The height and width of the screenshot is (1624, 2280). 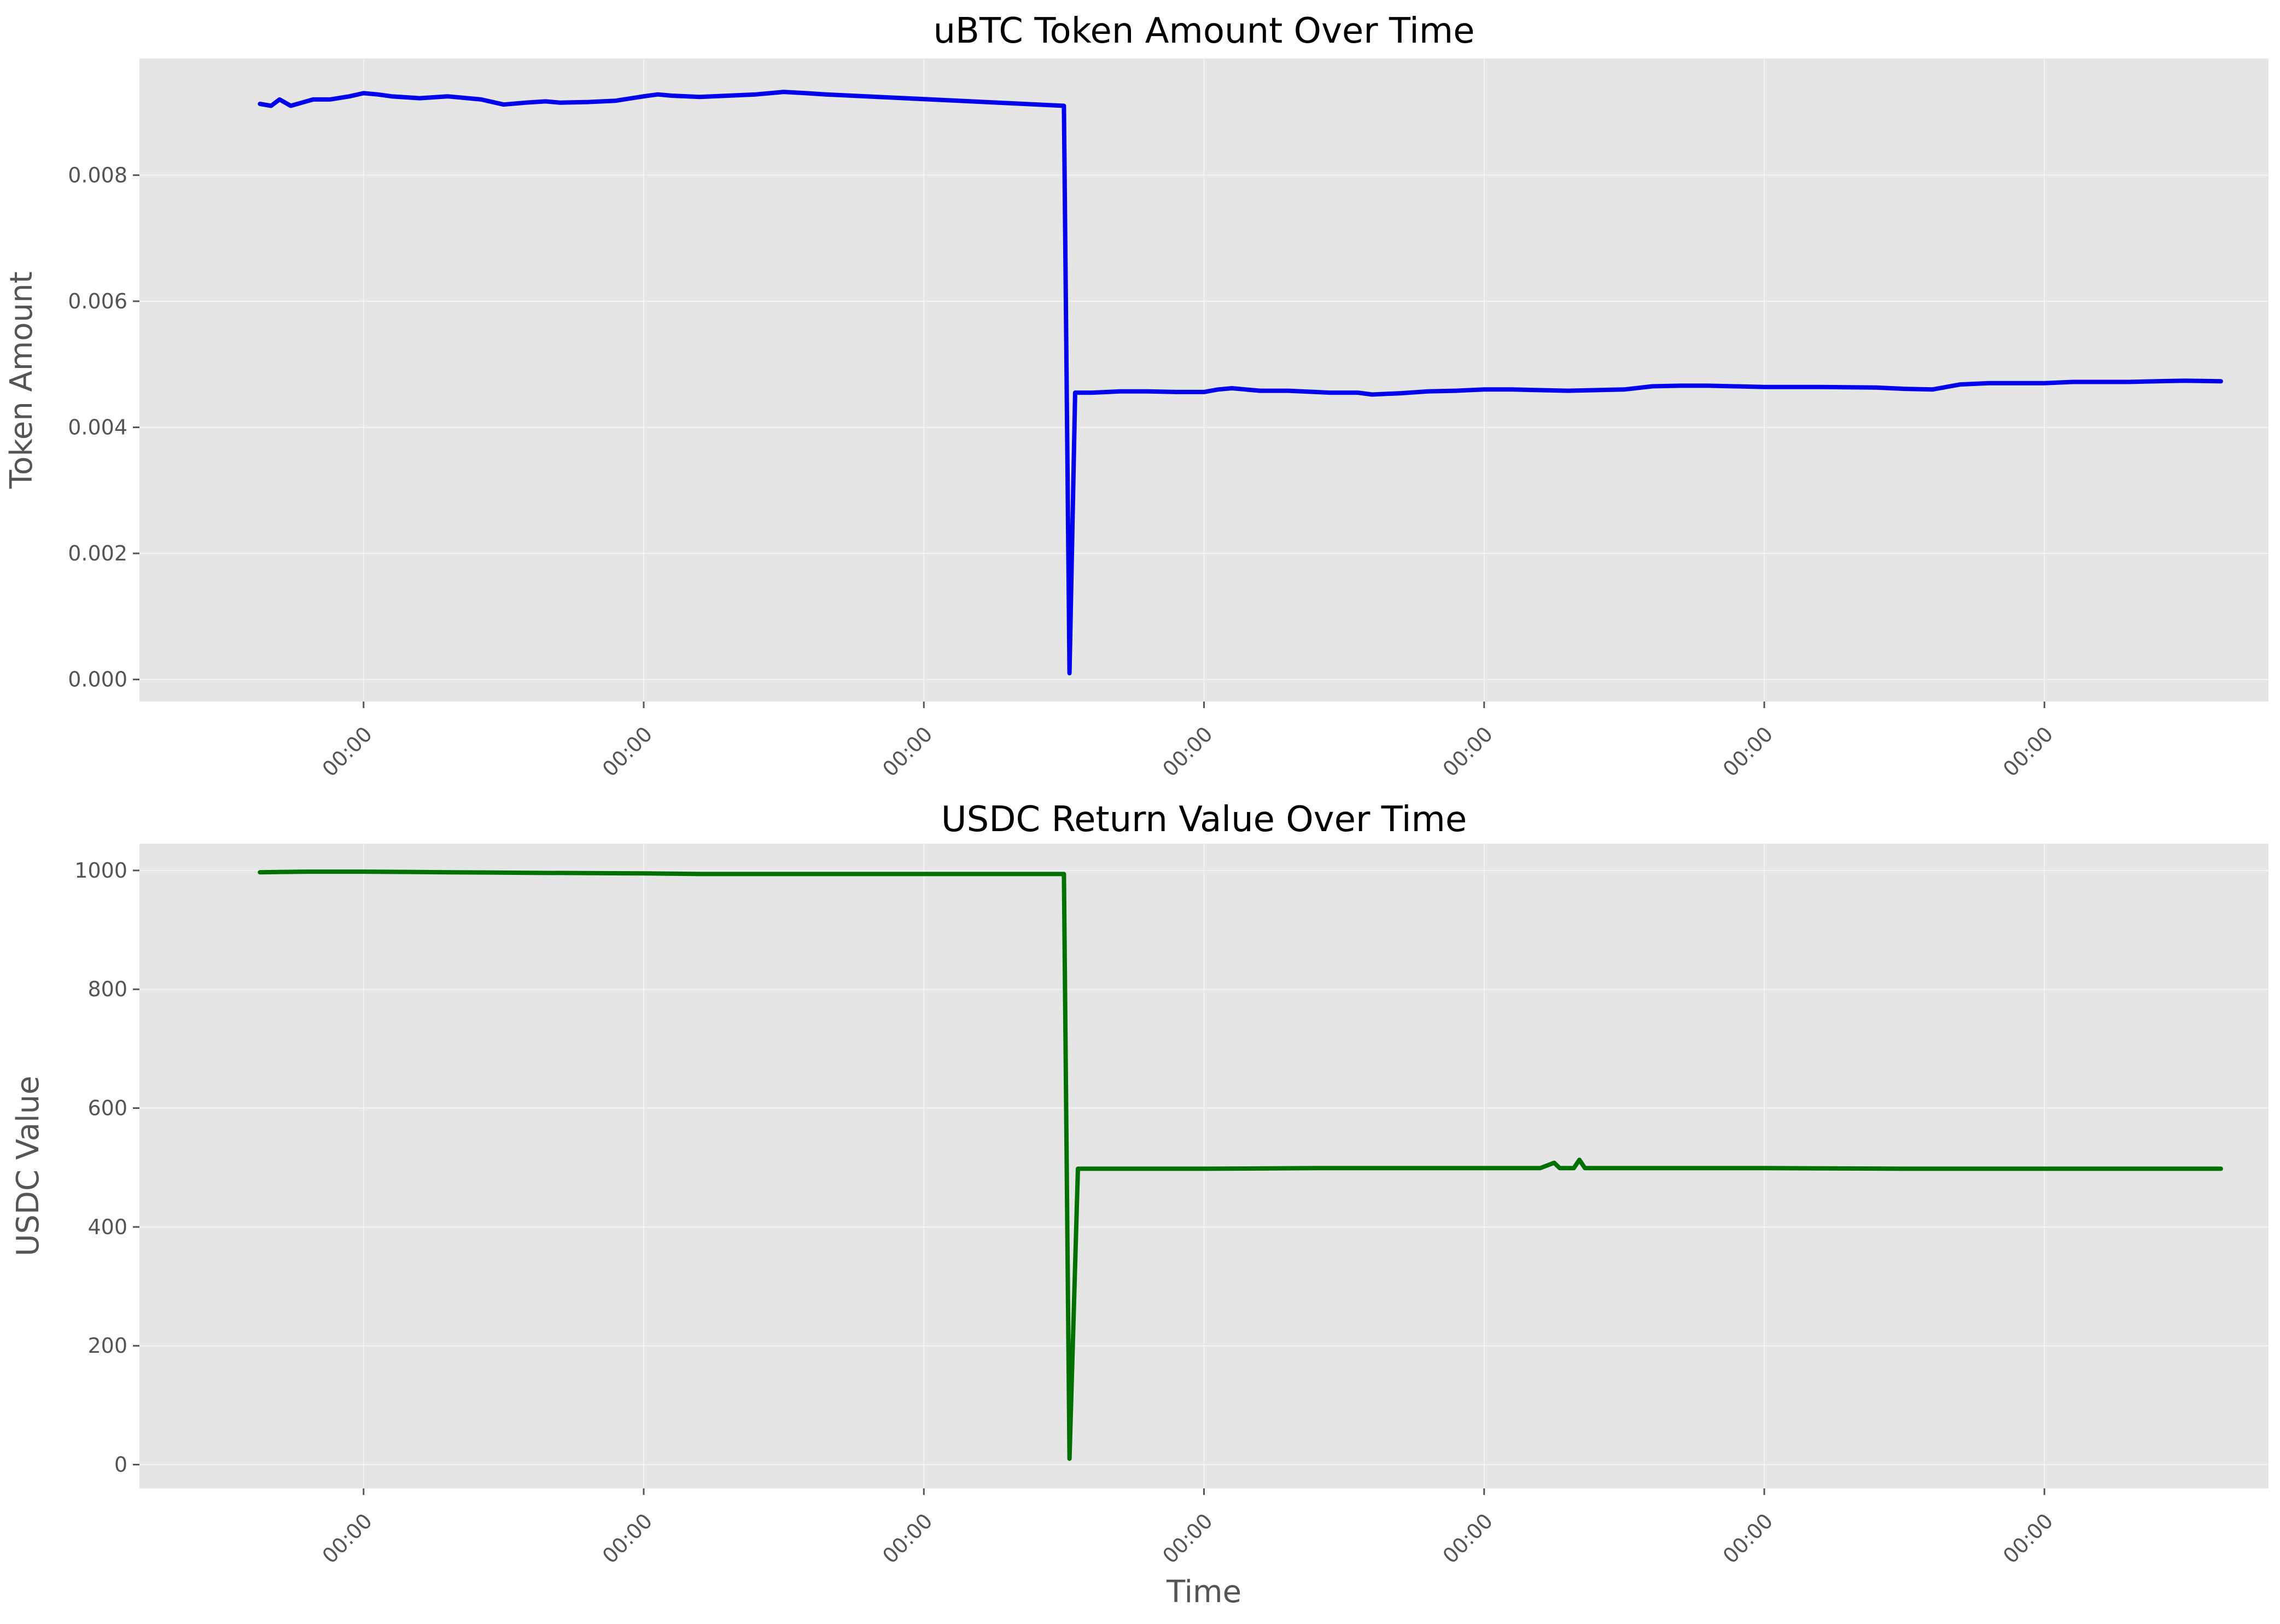 What do you see at coordinates (1203, 31) in the screenshot?
I see `token-amount-chart-title: uBTC Token Amount Over Time` at bounding box center [1203, 31].